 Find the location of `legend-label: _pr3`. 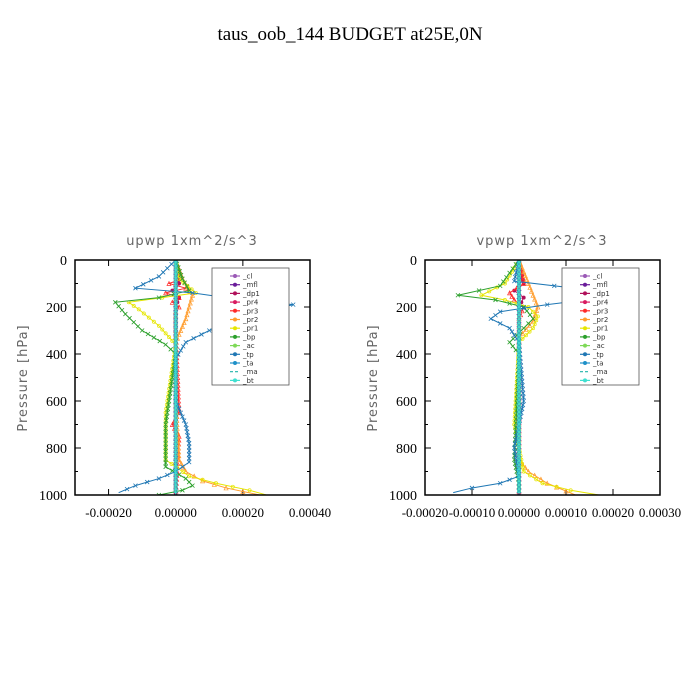

legend-label: _pr3 is located at coordinates (250, 311).